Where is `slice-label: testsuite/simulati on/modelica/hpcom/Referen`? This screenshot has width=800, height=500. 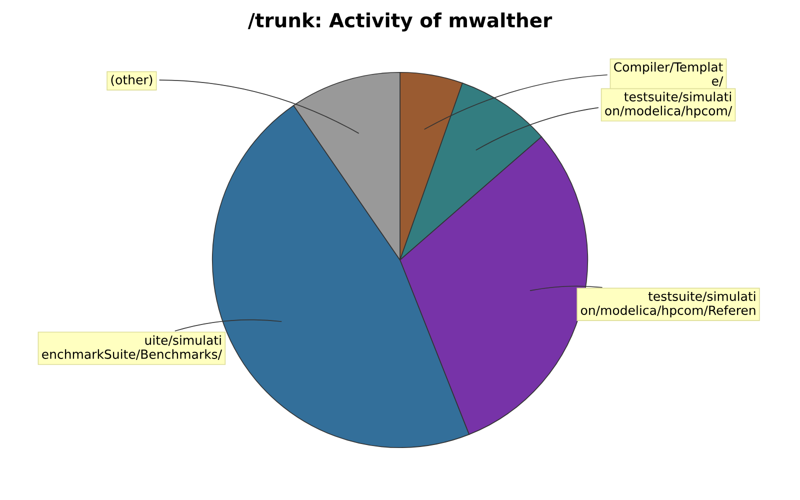
slice-label: testsuite/simulati on/modelica/hpcom/Referen is located at coordinates (668, 304).